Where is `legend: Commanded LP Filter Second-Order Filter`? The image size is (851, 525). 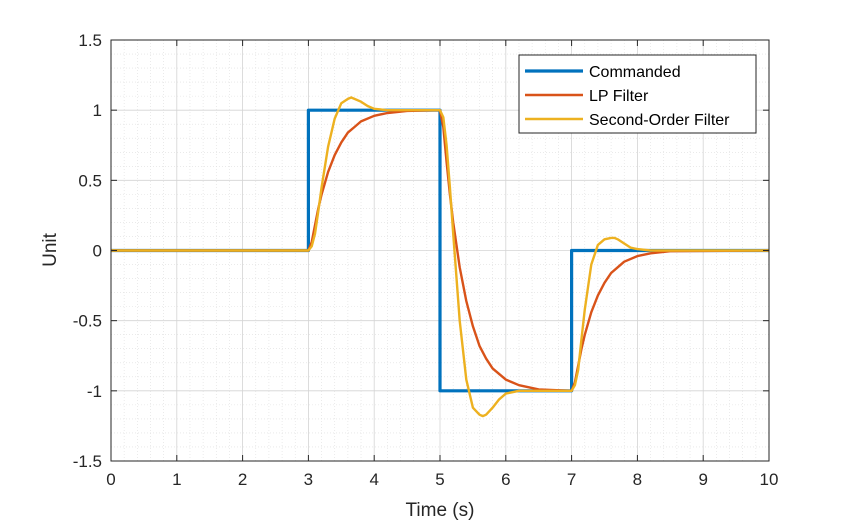 legend: Commanded LP Filter Second-Order Filter is located at coordinates (637, 94).